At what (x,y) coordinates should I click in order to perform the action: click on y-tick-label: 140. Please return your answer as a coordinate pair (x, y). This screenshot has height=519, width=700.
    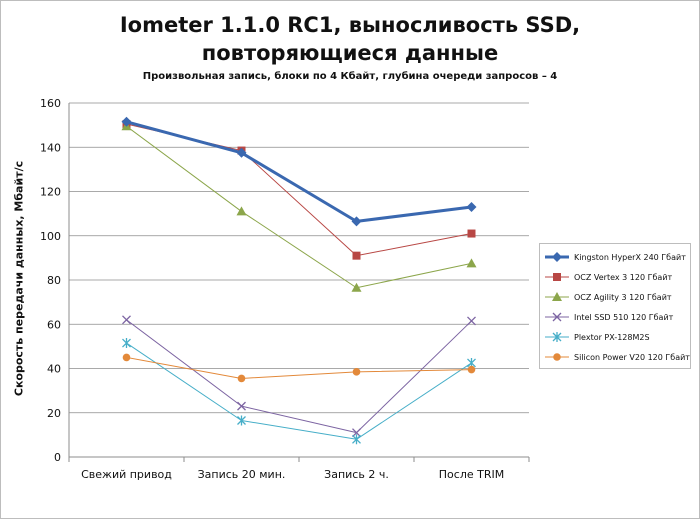
    Looking at the image, I should click on (50, 147).